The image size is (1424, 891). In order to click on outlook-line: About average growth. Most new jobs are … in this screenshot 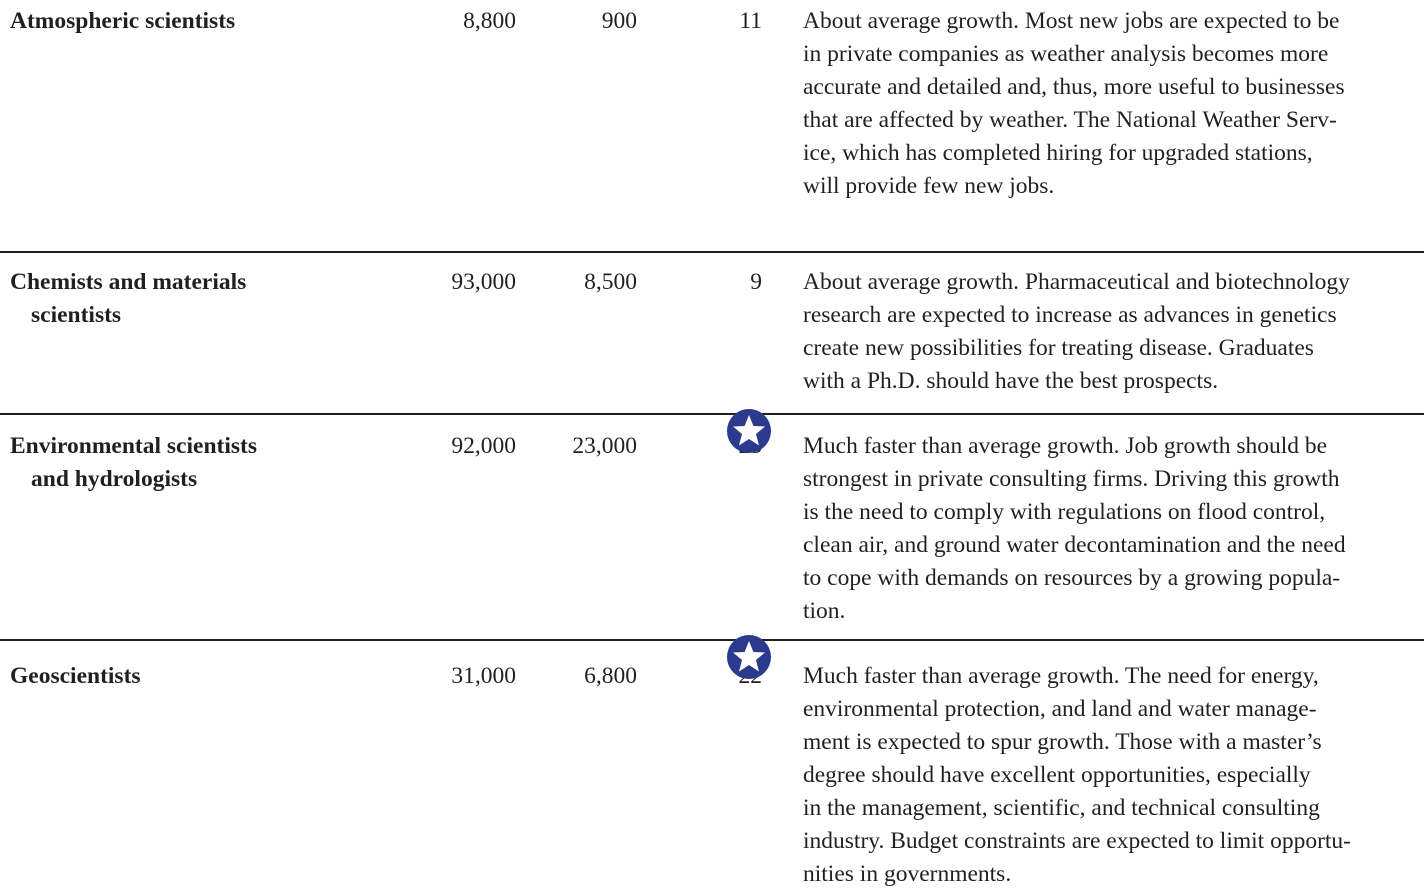, I will do `click(1071, 21)`.